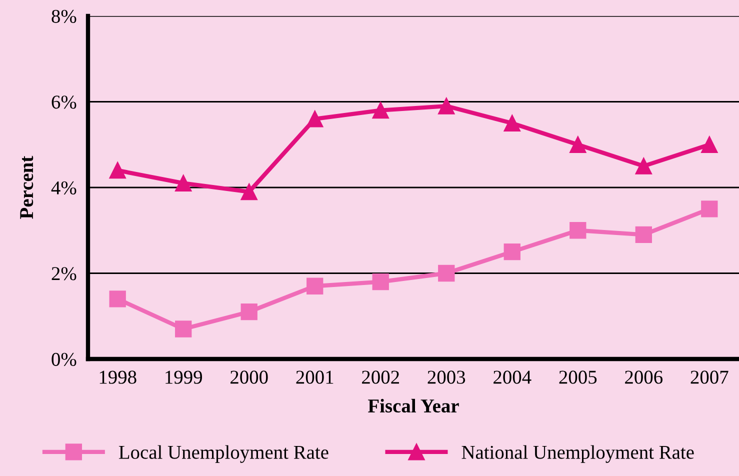  Describe the element at coordinates (578, 454) in the screenshot. I see `legend-label: National Unemployment Rate` at that location.